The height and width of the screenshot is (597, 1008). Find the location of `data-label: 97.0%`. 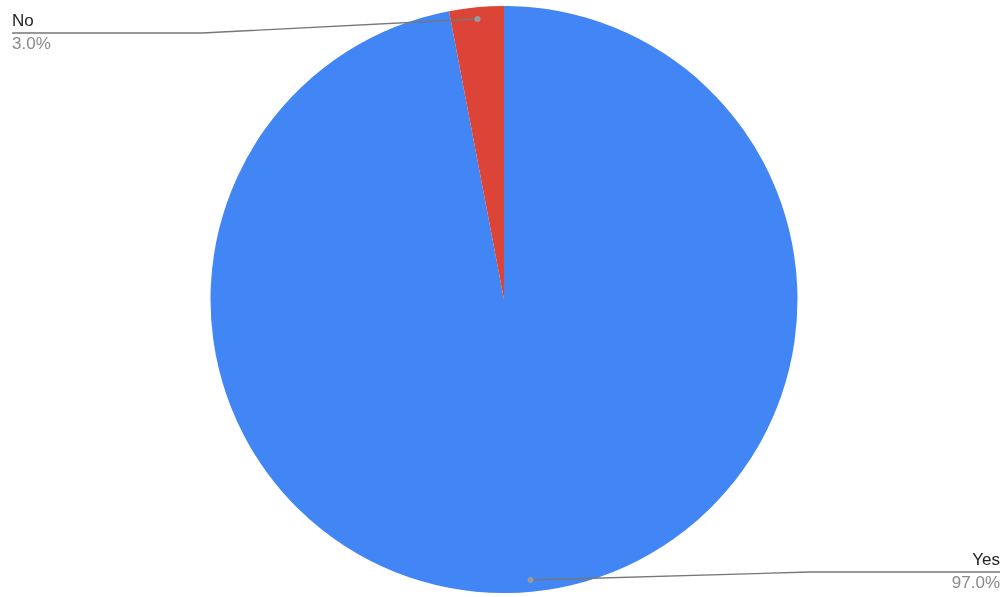

data-label: 97.0% is located at coordinates (975, 583).